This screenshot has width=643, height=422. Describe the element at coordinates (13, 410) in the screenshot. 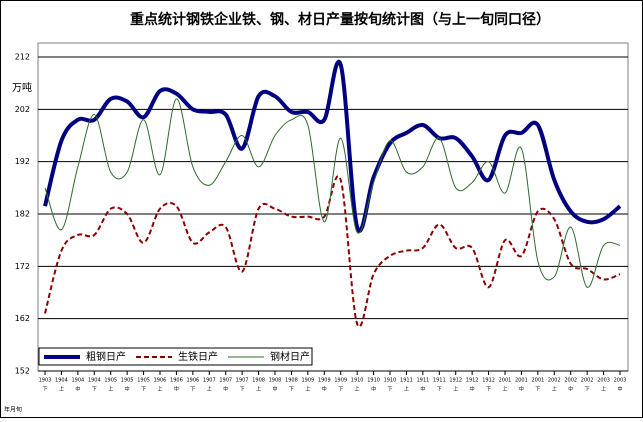

I see `x-axis-label: 年月旬` at that location.